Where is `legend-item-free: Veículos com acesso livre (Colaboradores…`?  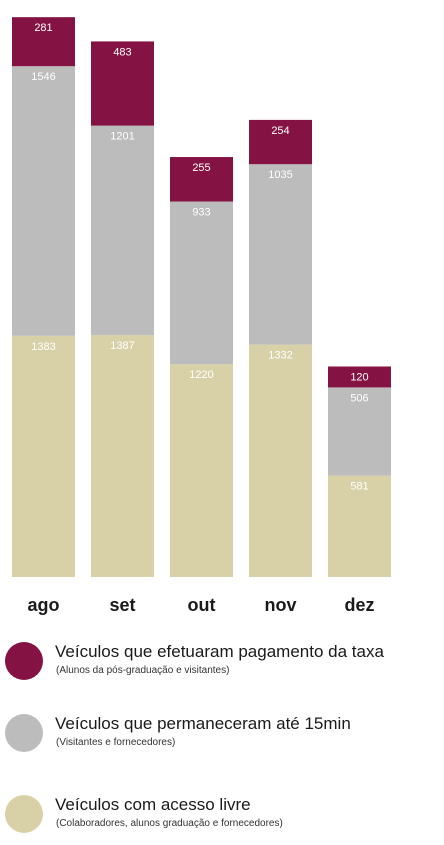 legend-item-free: Veículos com acesso livre (Colaboradores… is located at coordinates (222, 820).